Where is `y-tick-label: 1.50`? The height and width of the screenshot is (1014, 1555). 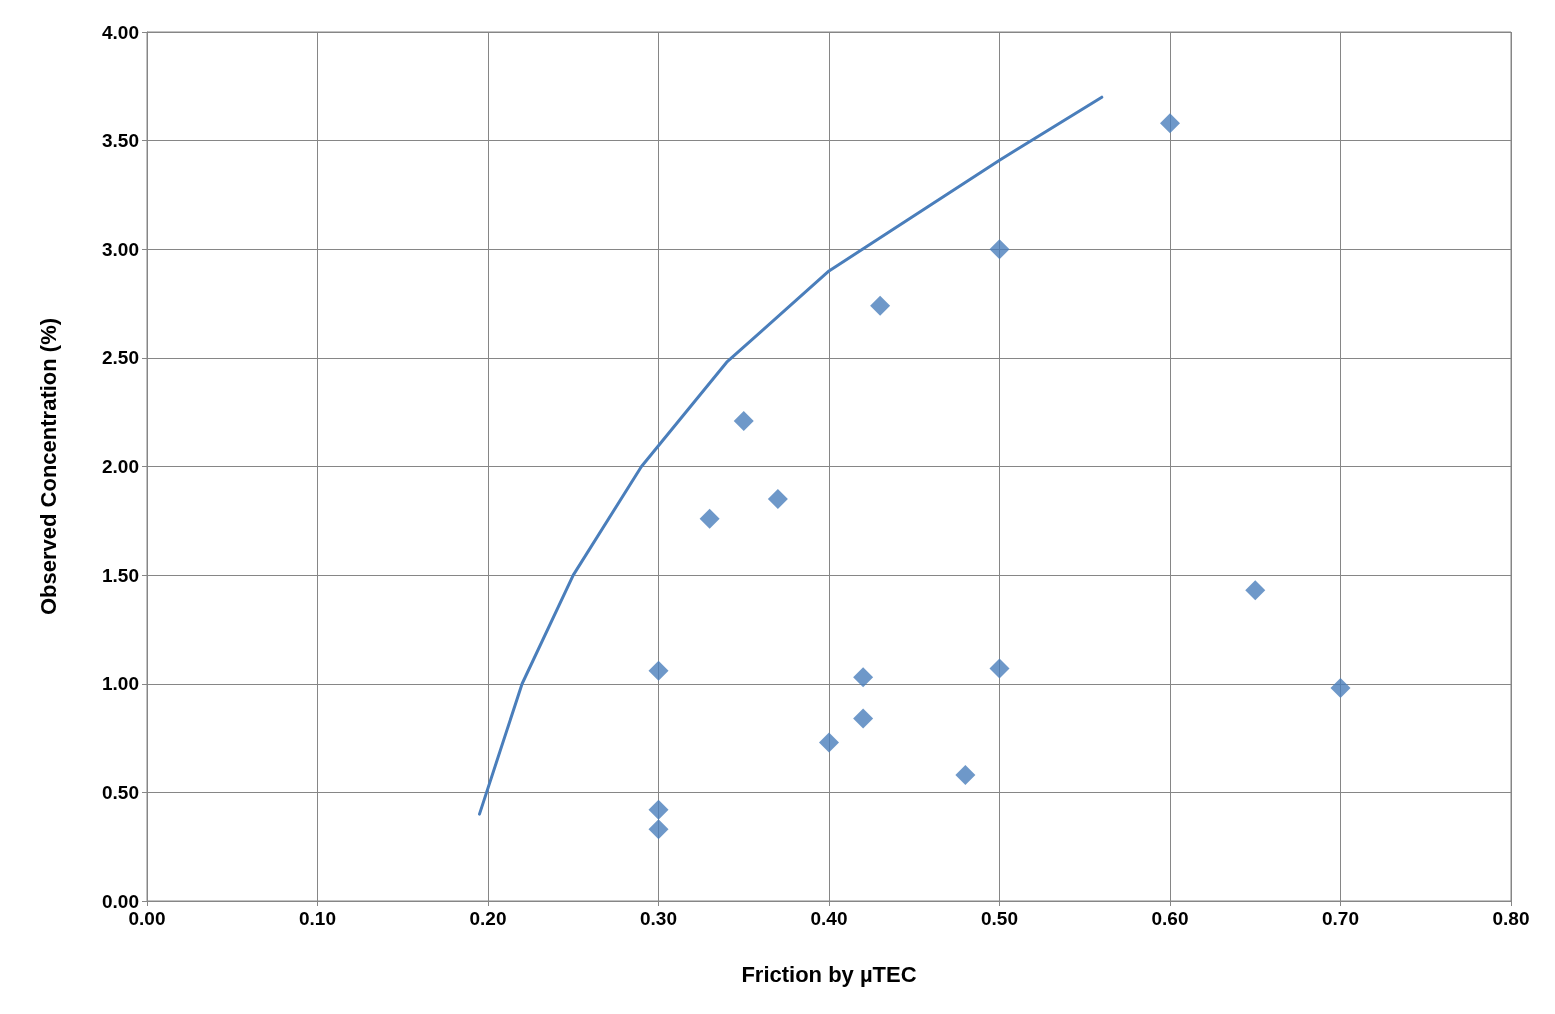
y-tick-label: 1.50 is located at coordinates (120, 575).